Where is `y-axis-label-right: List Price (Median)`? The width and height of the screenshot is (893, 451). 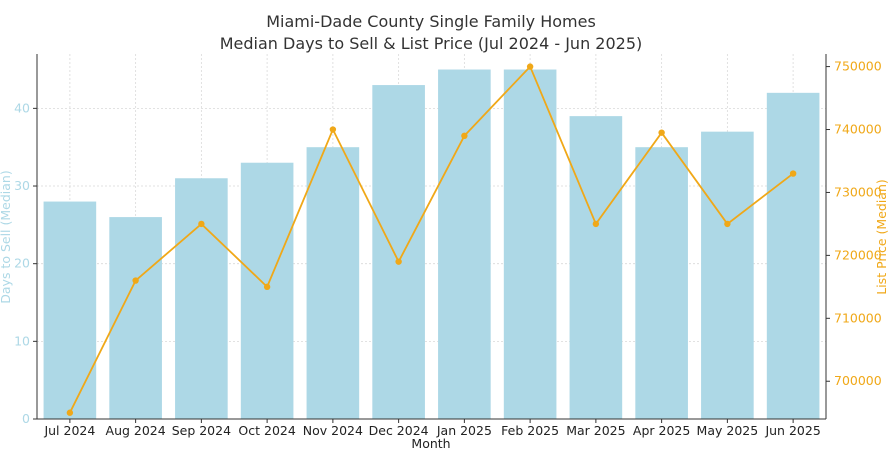 y-axis-label-right: List Price (Median) is located at coordinates (881, 237).